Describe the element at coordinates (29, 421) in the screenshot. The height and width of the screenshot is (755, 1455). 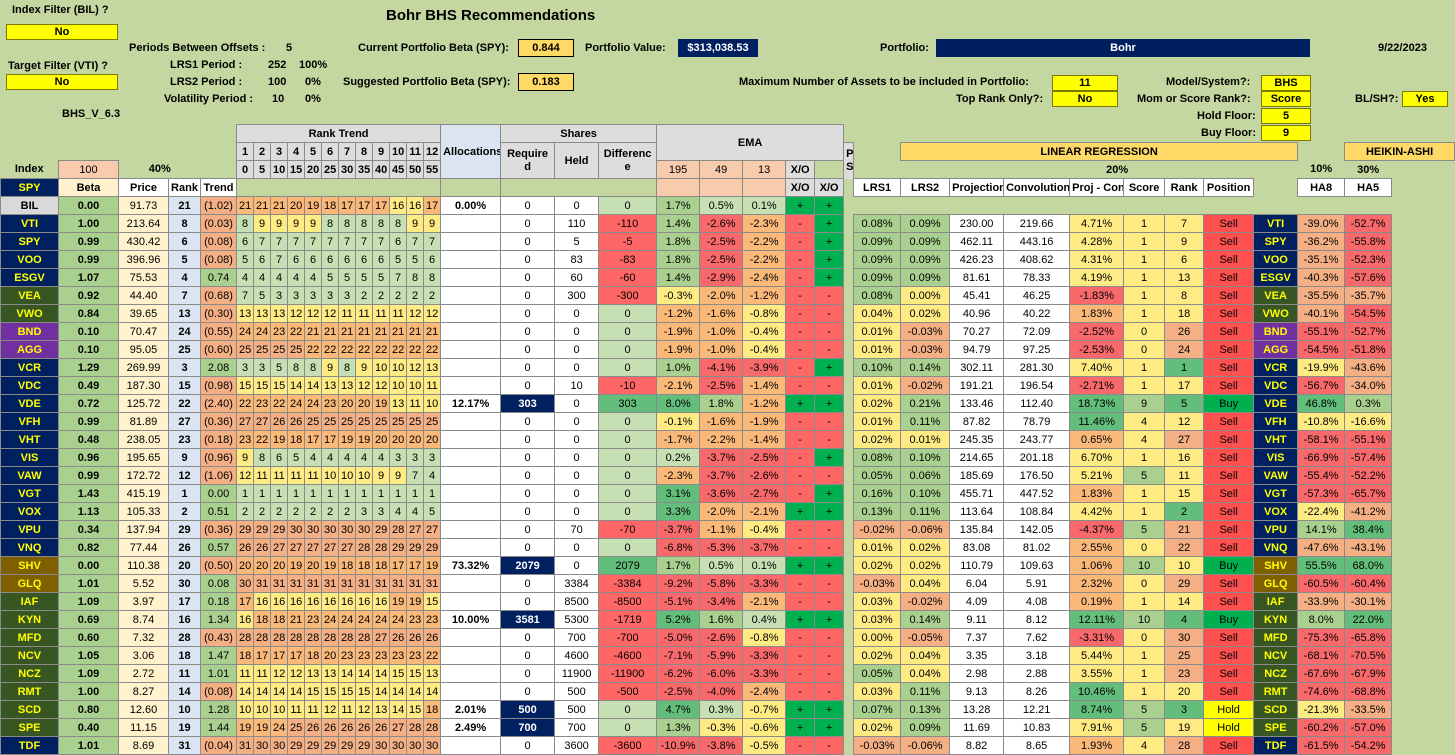
I see `ticker: VFH` at that location.